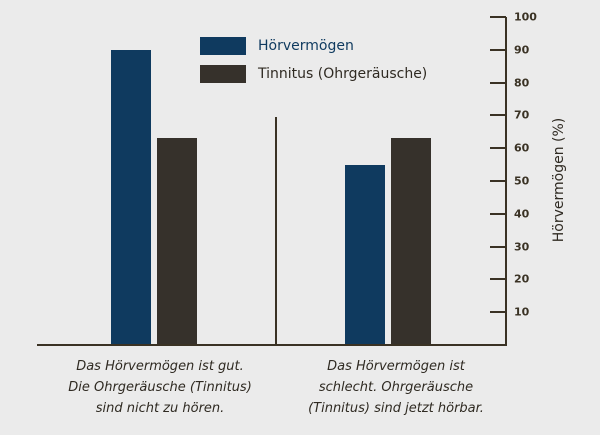 The height and width of the screenshot is (435, 600). Describe the element at coordinates (525, 17) in the screenshot. I see `y-tick-label: 100` at that location.